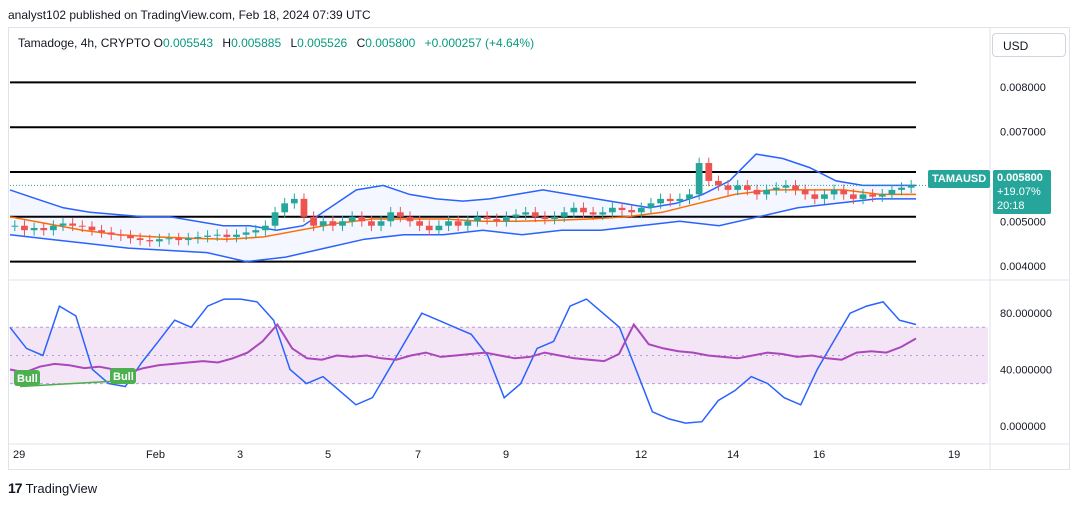 This screenshot has height=506, width=1080. What do you see at coordinates (15, 488) in the screenshot?
I see `tradingview-logo-icon: 17` at bounding box center [15, 488].